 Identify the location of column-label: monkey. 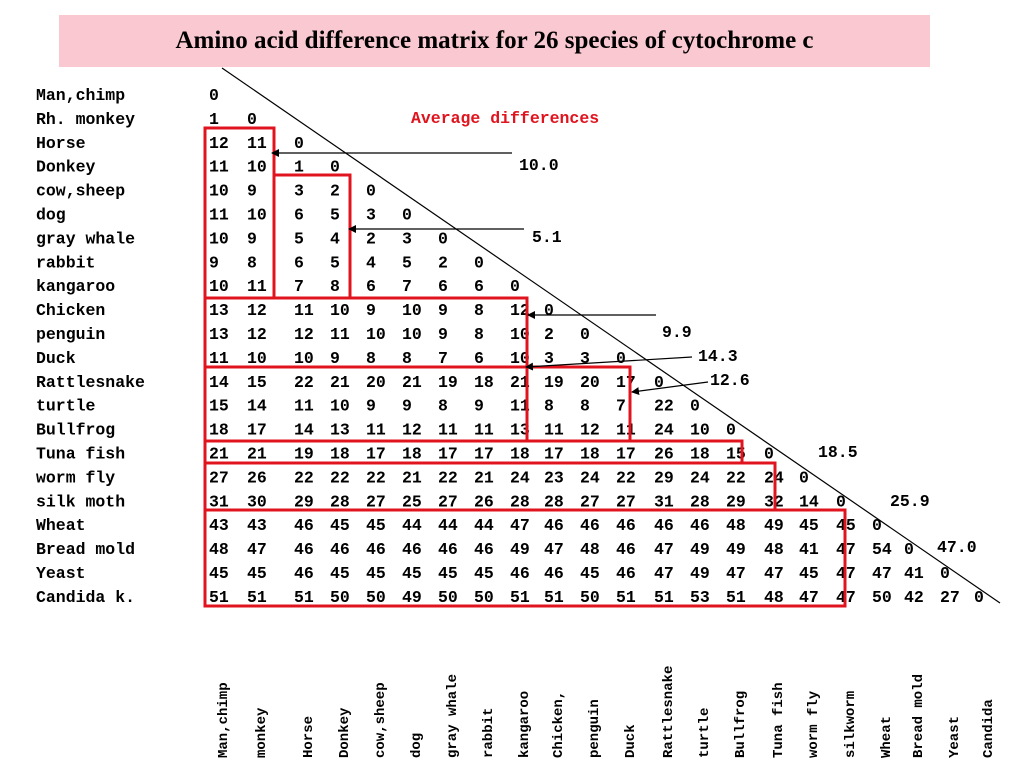
(262, 732).